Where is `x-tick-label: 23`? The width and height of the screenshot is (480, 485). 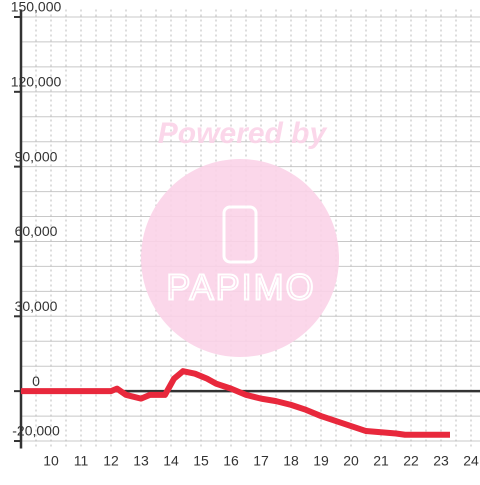
x-tick-label: 23 is located at coordinates (441, 461).